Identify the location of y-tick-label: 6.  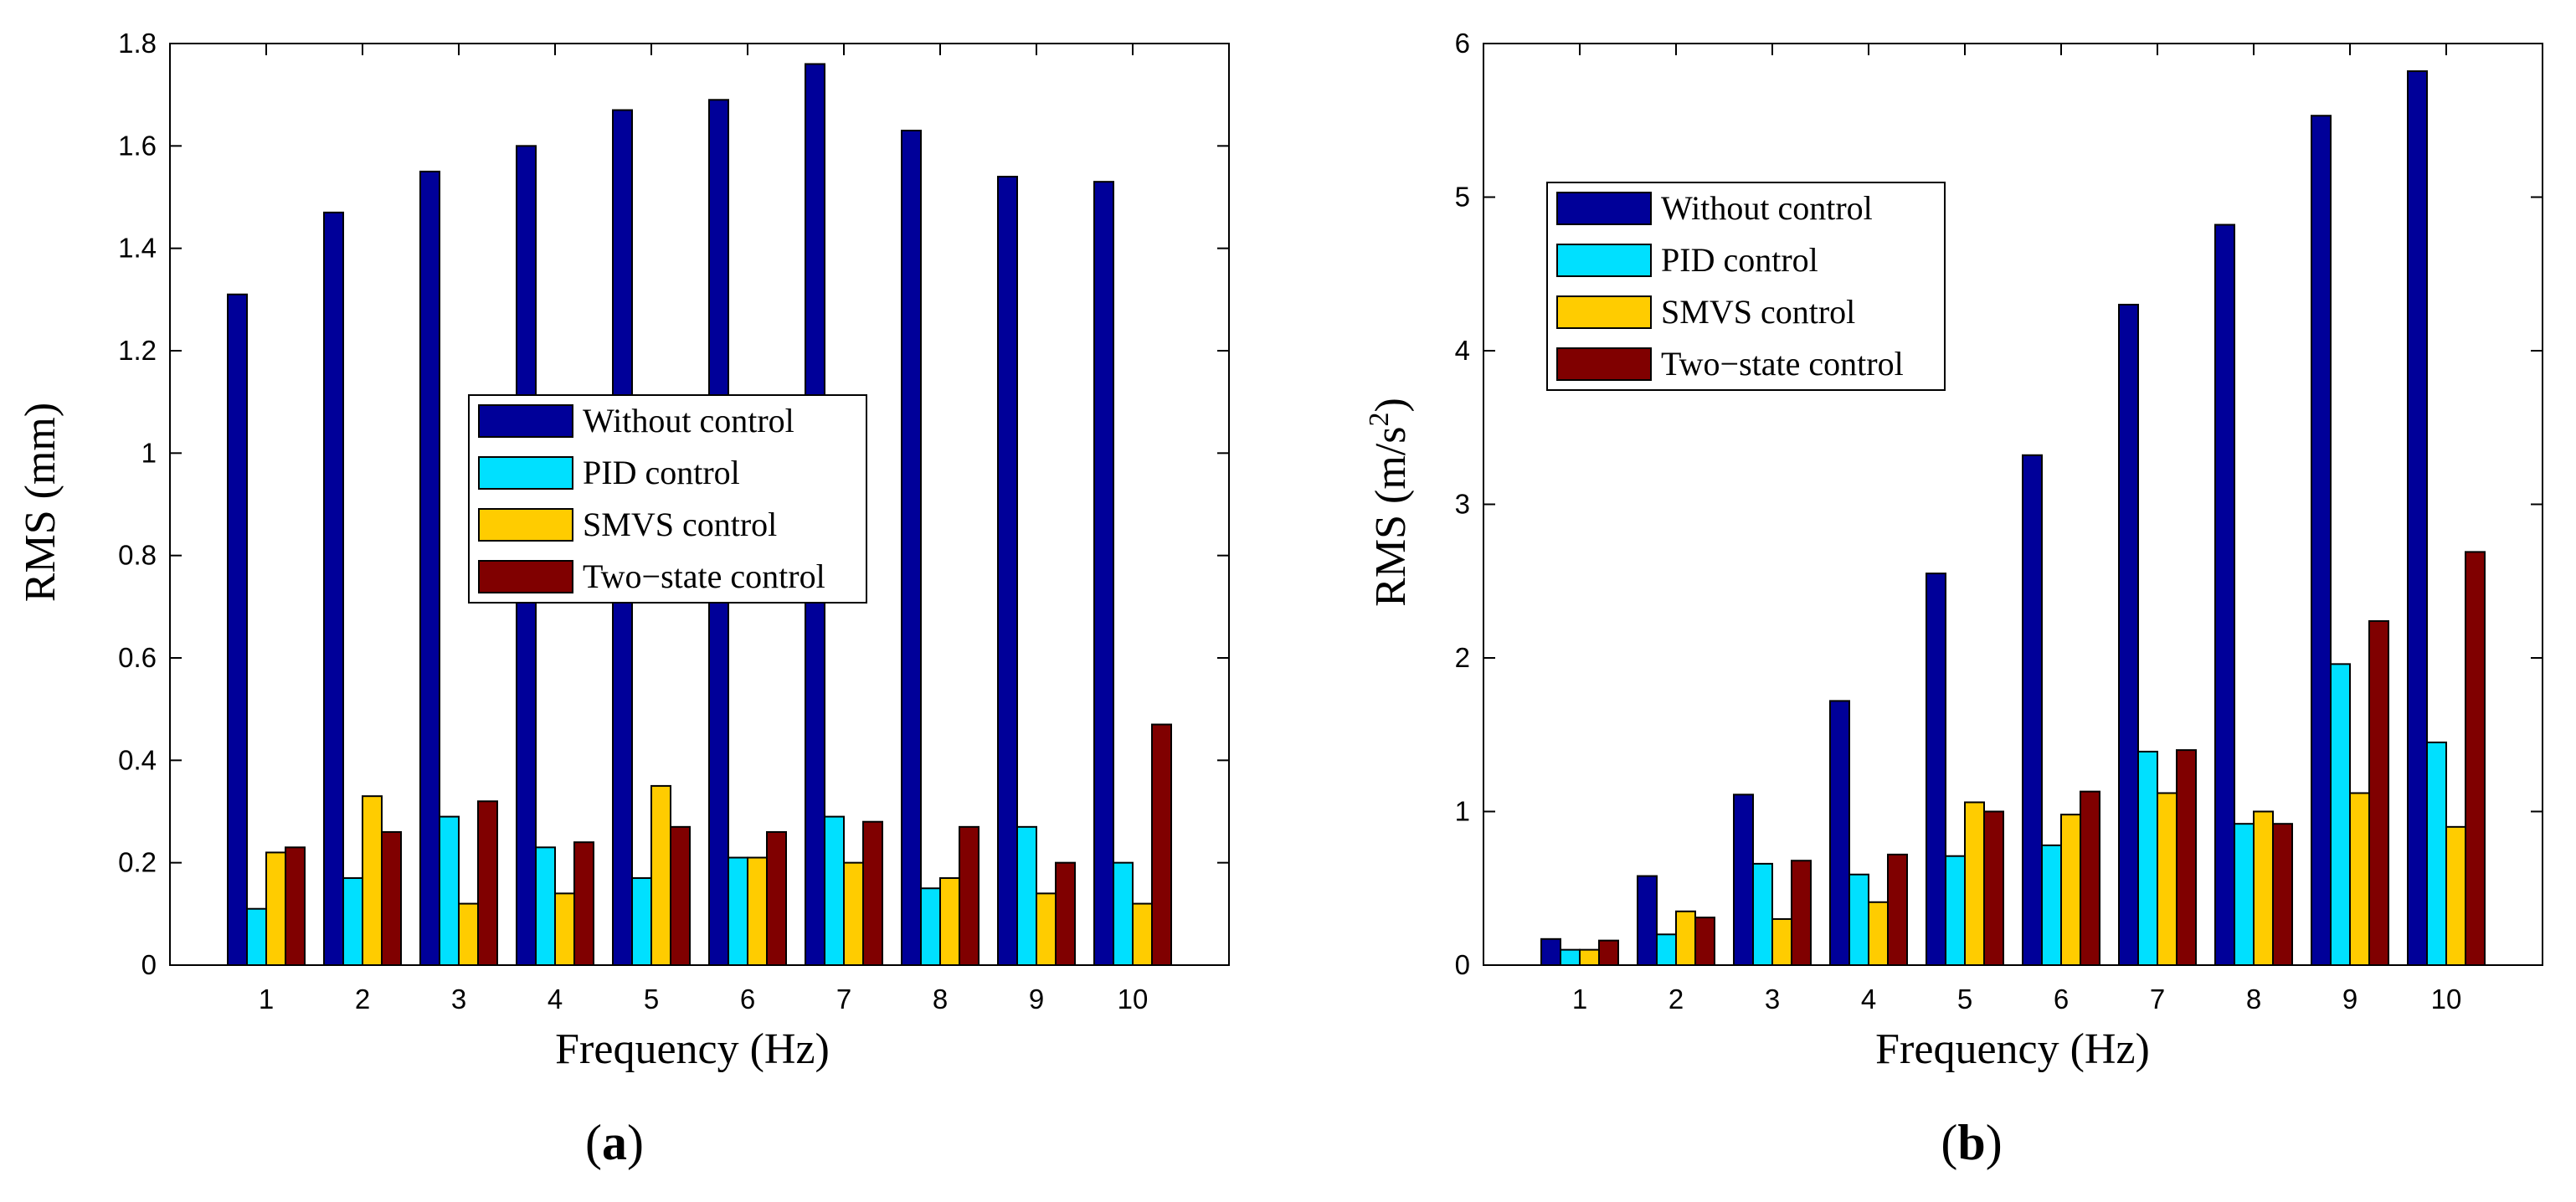
(1463, 44).